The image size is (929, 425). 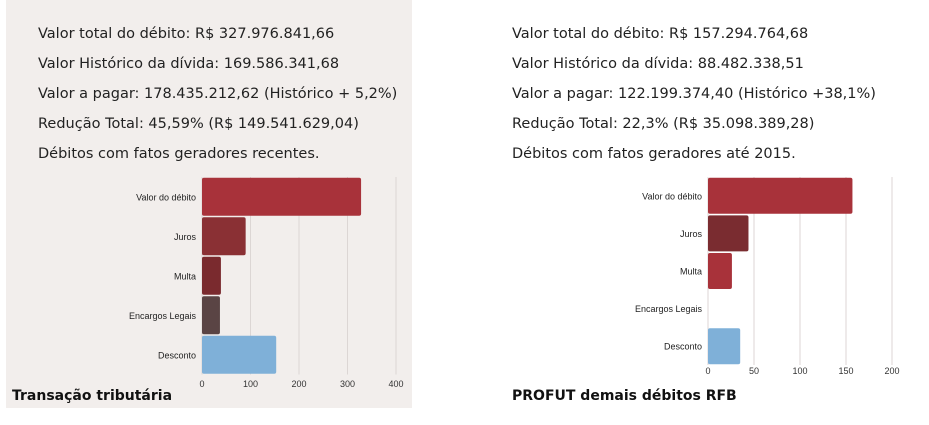 I want to click on bar-encargos-legais, so click(x=211, y=315).